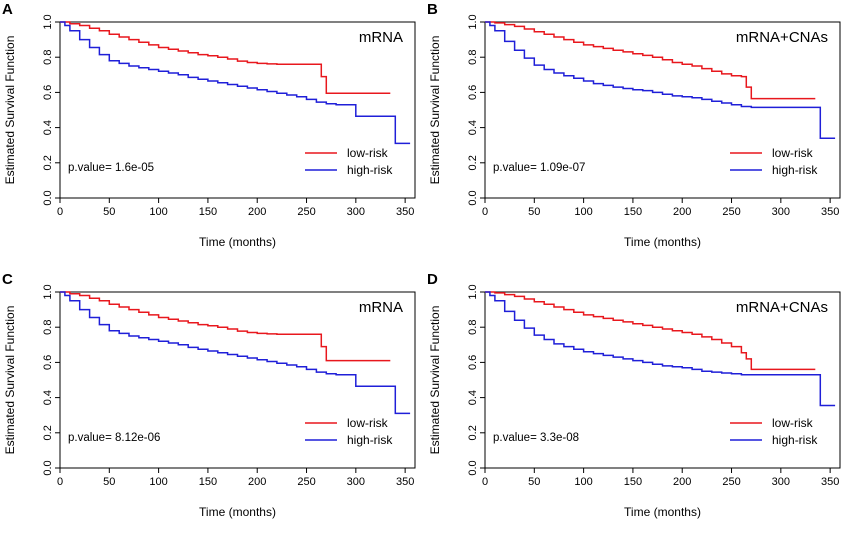 The height and width of the screenshot is (541, 850). Describe the element at coordinates (111, 168) in the screenshot. I see `p-value-label: p.value= 1.6e-05` at that location.